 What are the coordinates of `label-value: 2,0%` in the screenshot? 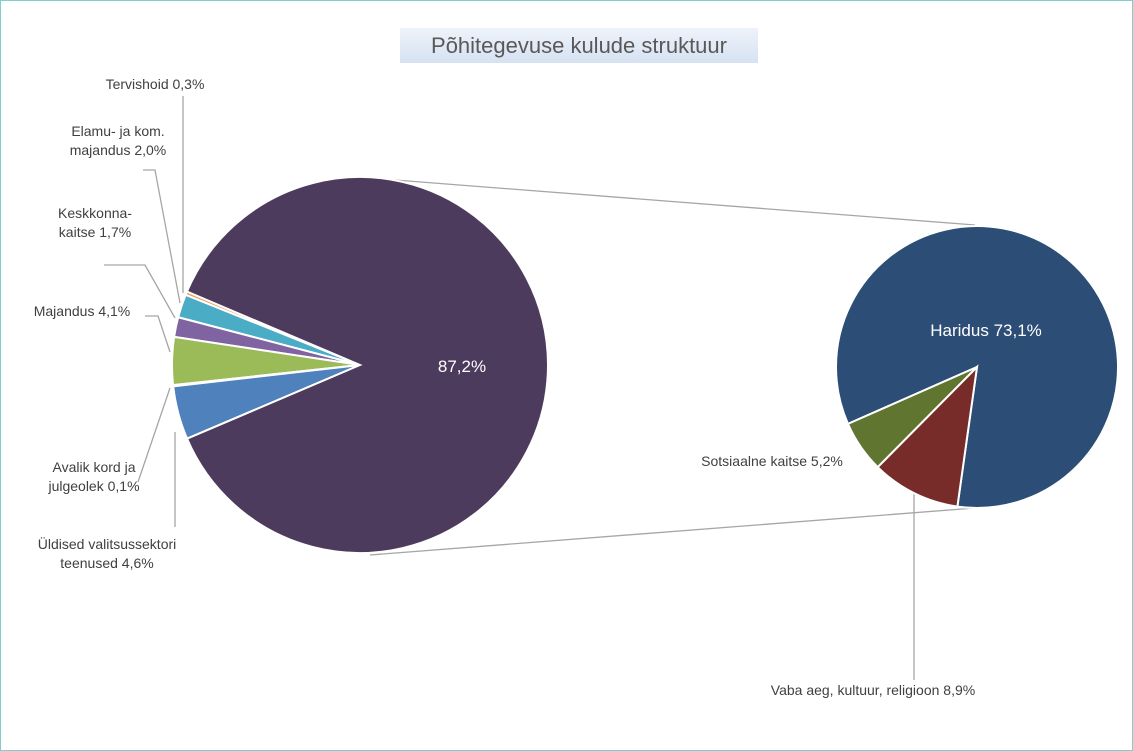 It's located at (150, 150).